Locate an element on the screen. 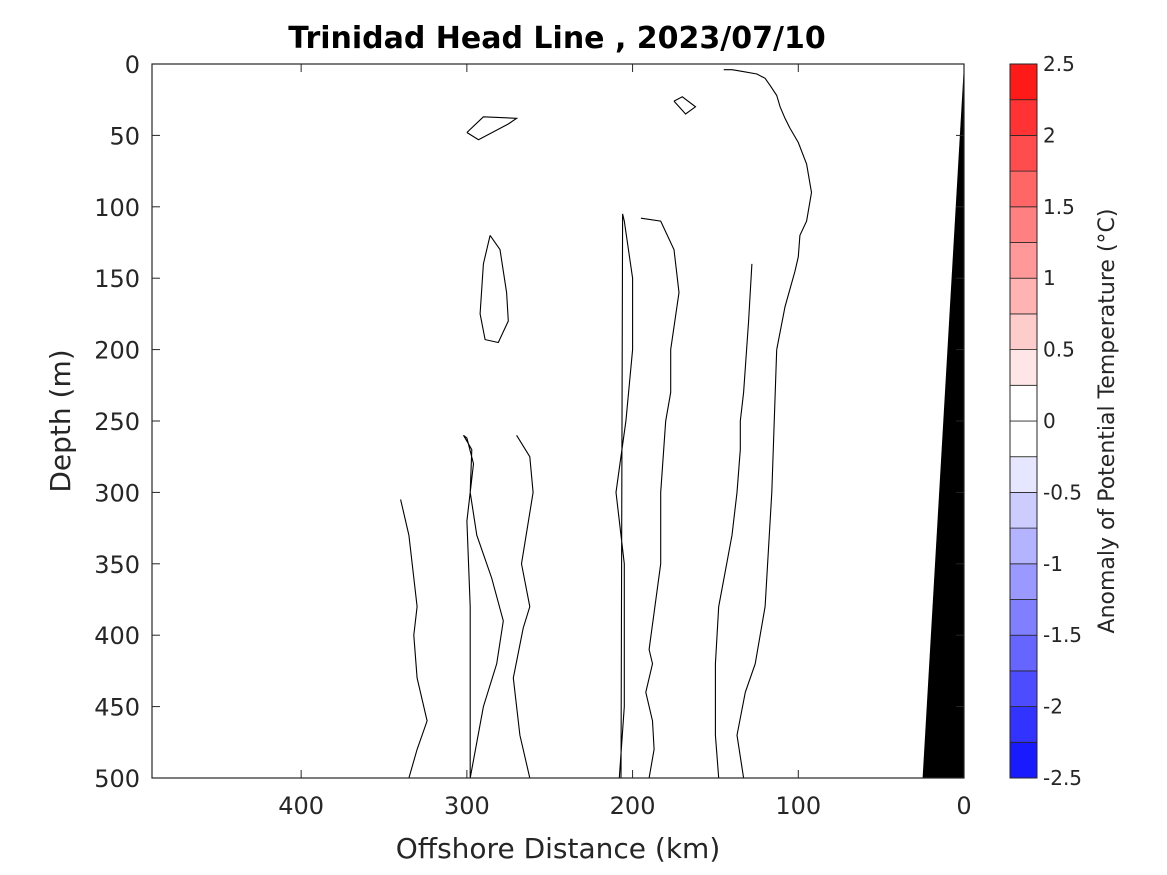 The width and height of the screenshot is (1167, 875). y-tick-label: 350 is located at coordinates (117, 565).